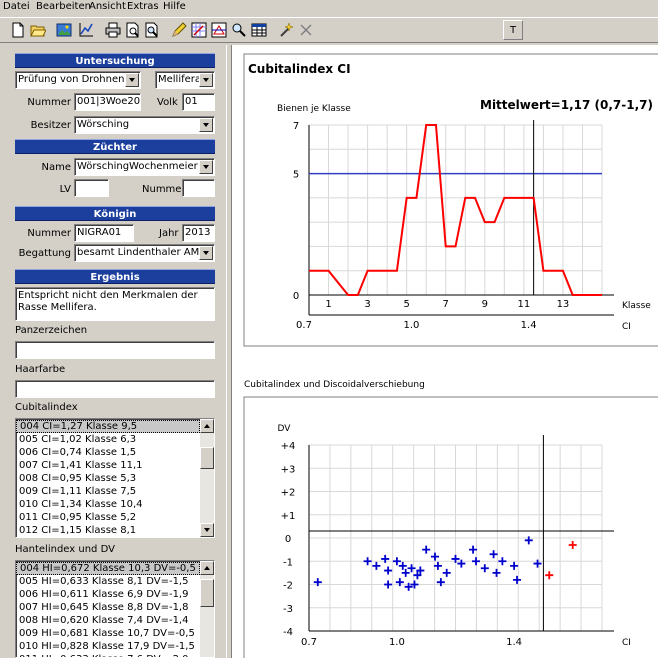 This screenshot has width=658, height=658. I want to click on begattung-select: besamt Lindenthaler AMZ, so click(144, 253).